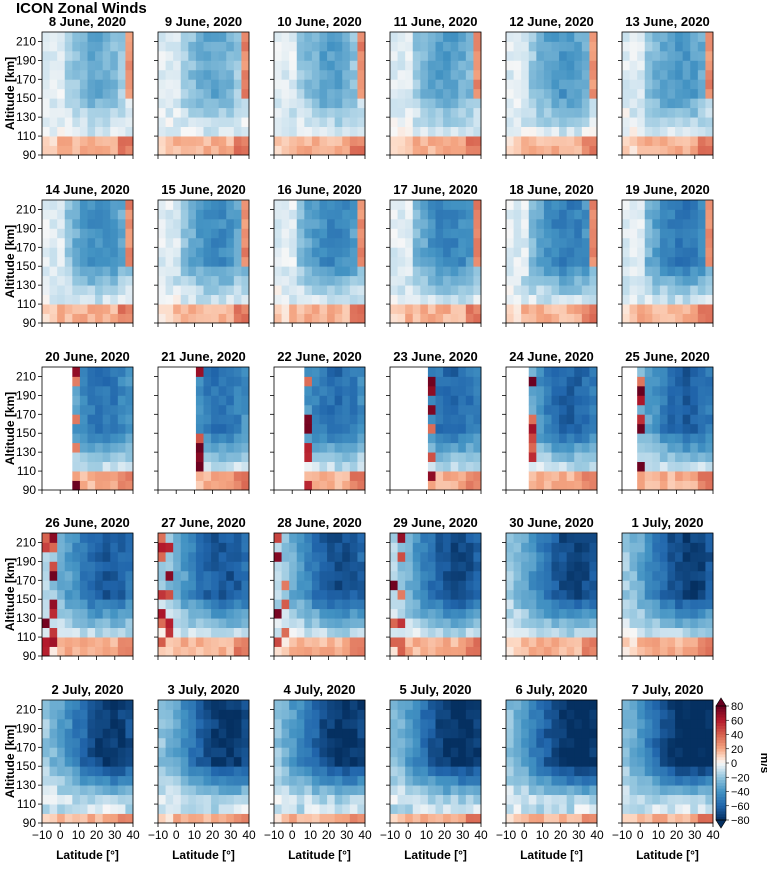 The width and height of the screenshot is (767, 872). Describe the element at coordinates (622, 835) in the screenshot. I see `x-tick-label: −10` at that location.